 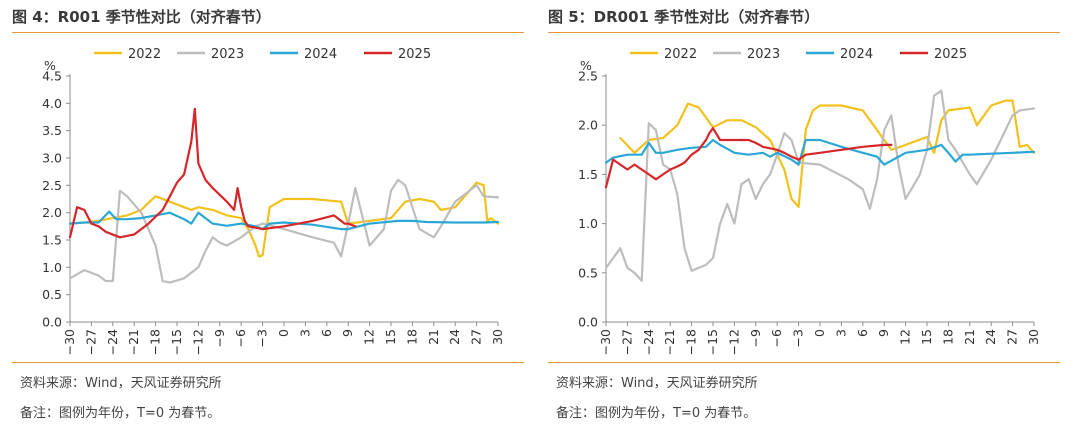 What do you see at coordinates (52, 103) in the screenshot?
I see `y-tick-label: 4.0` at bounding box center [52, 103].